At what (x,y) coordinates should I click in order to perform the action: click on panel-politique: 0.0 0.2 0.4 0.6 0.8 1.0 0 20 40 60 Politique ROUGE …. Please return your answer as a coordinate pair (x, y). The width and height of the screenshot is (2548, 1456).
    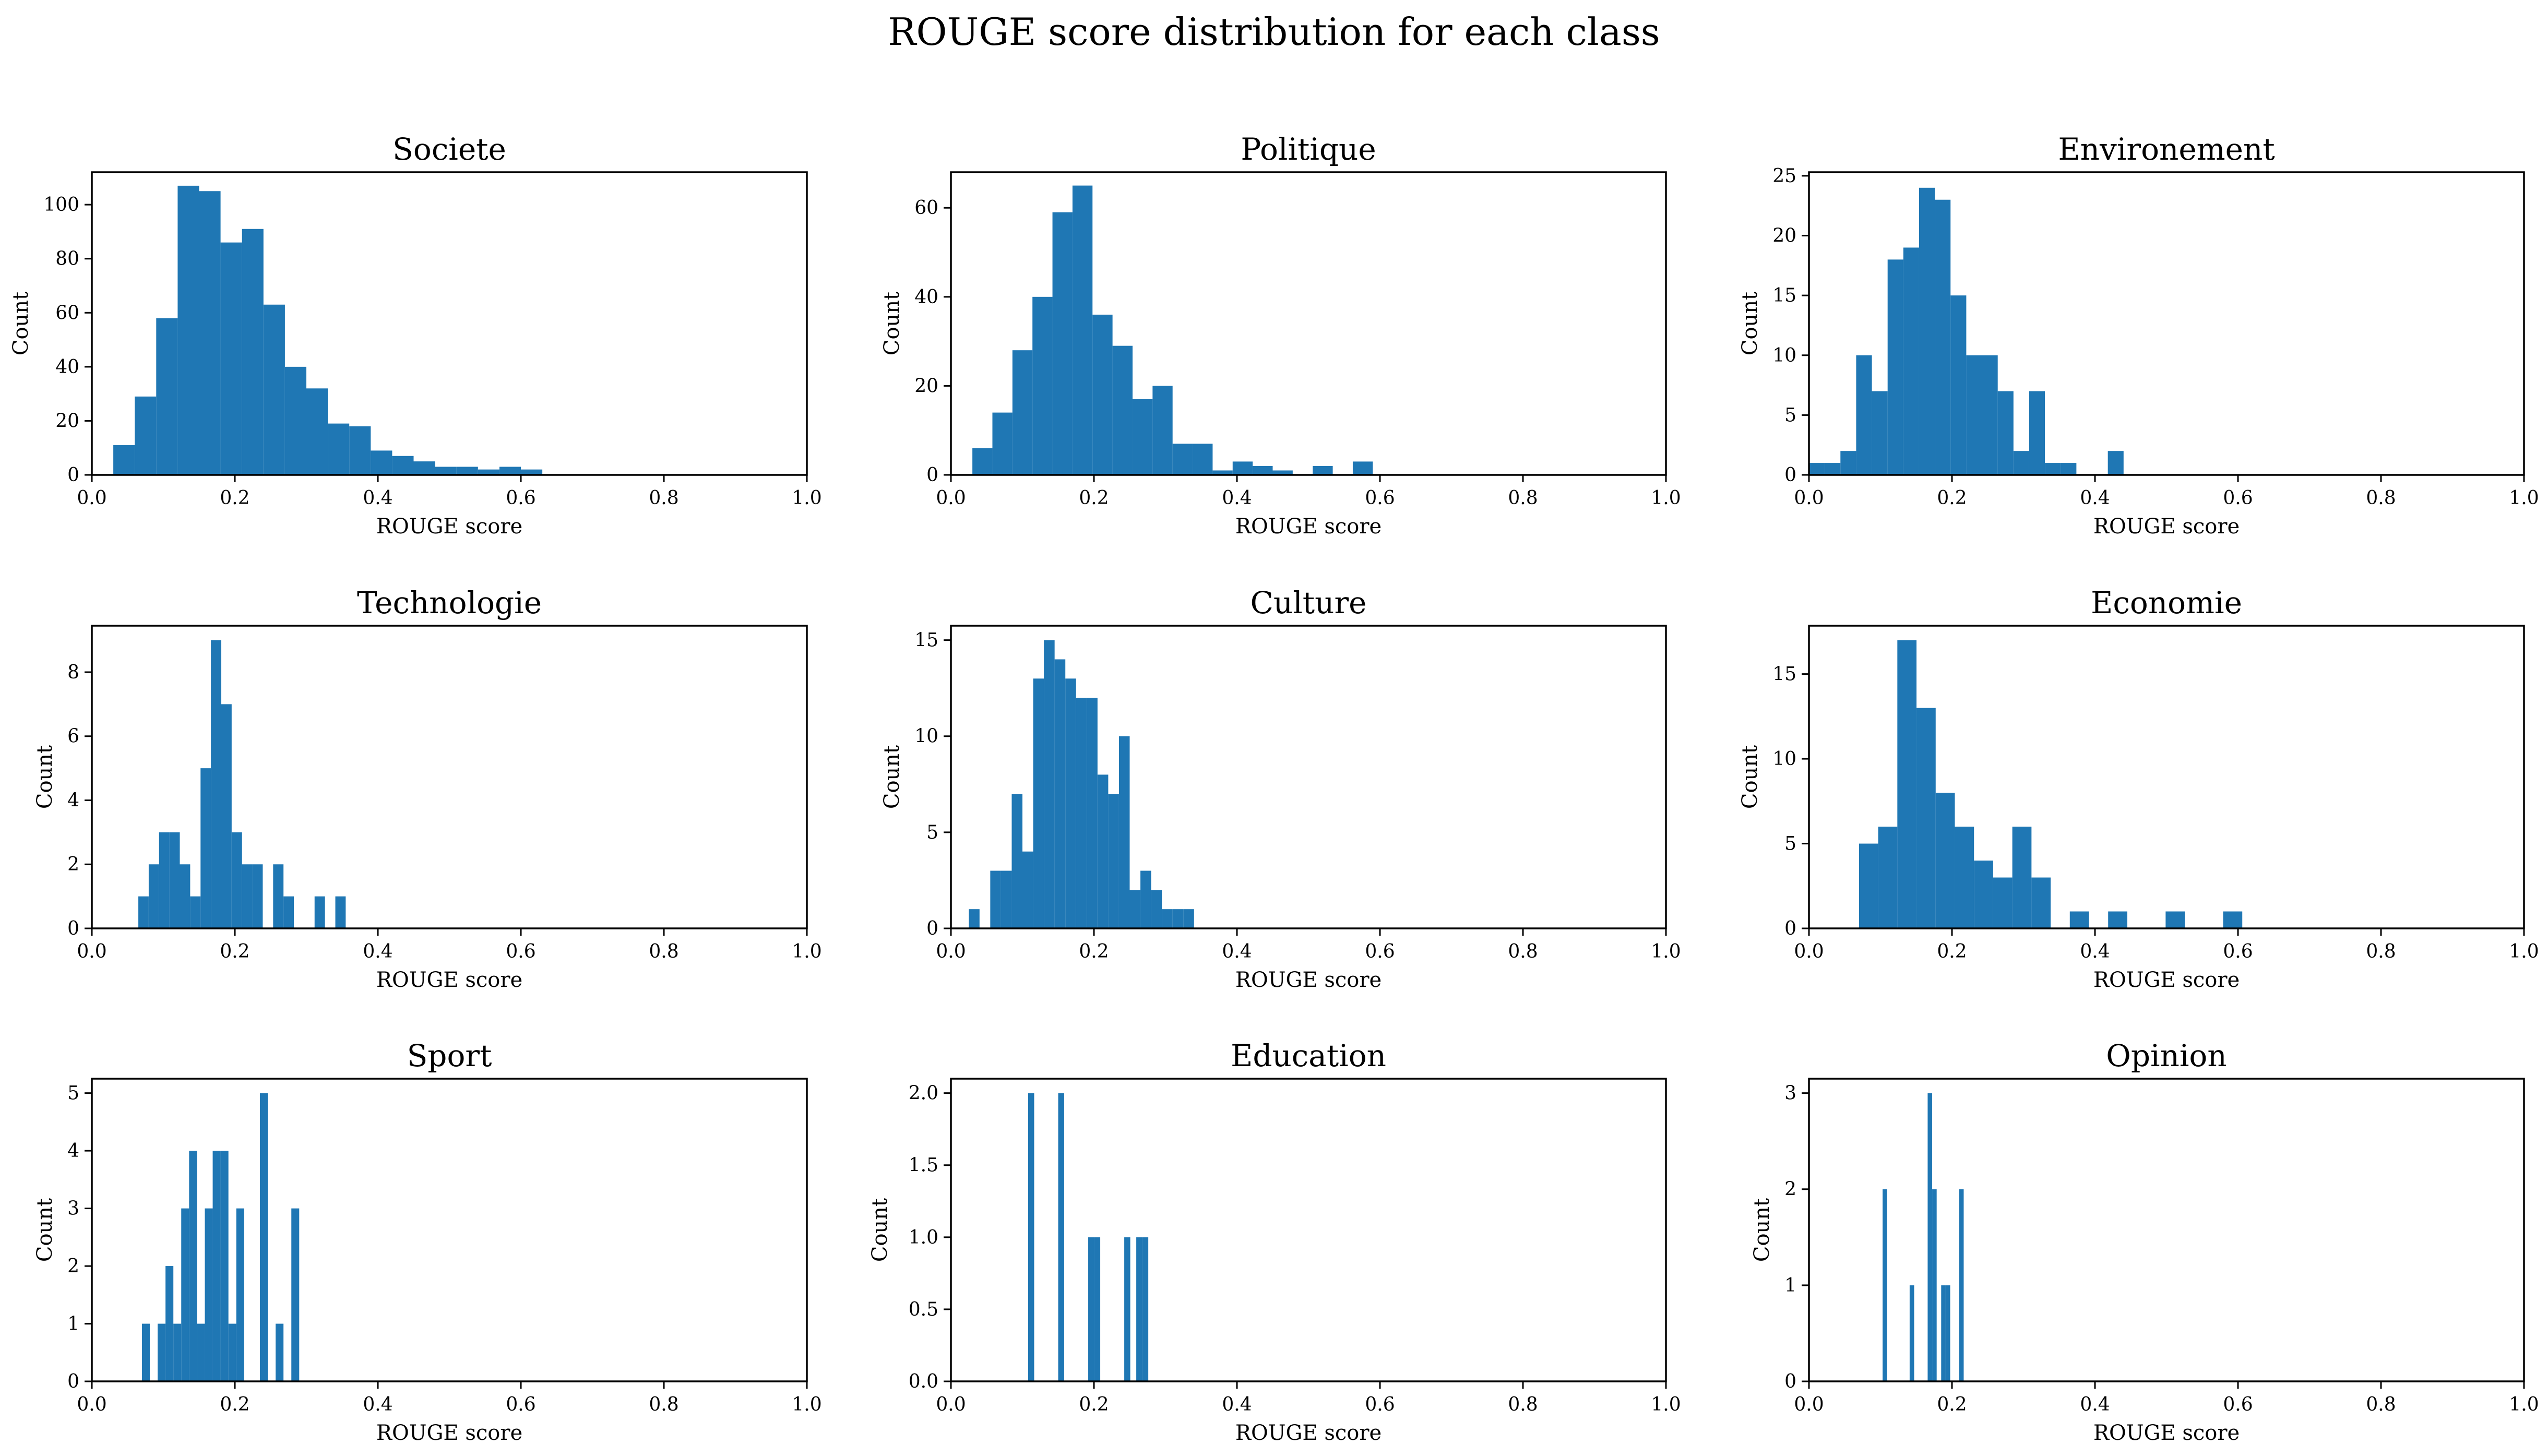
    Looking at the image, I should click on (1280, 335).